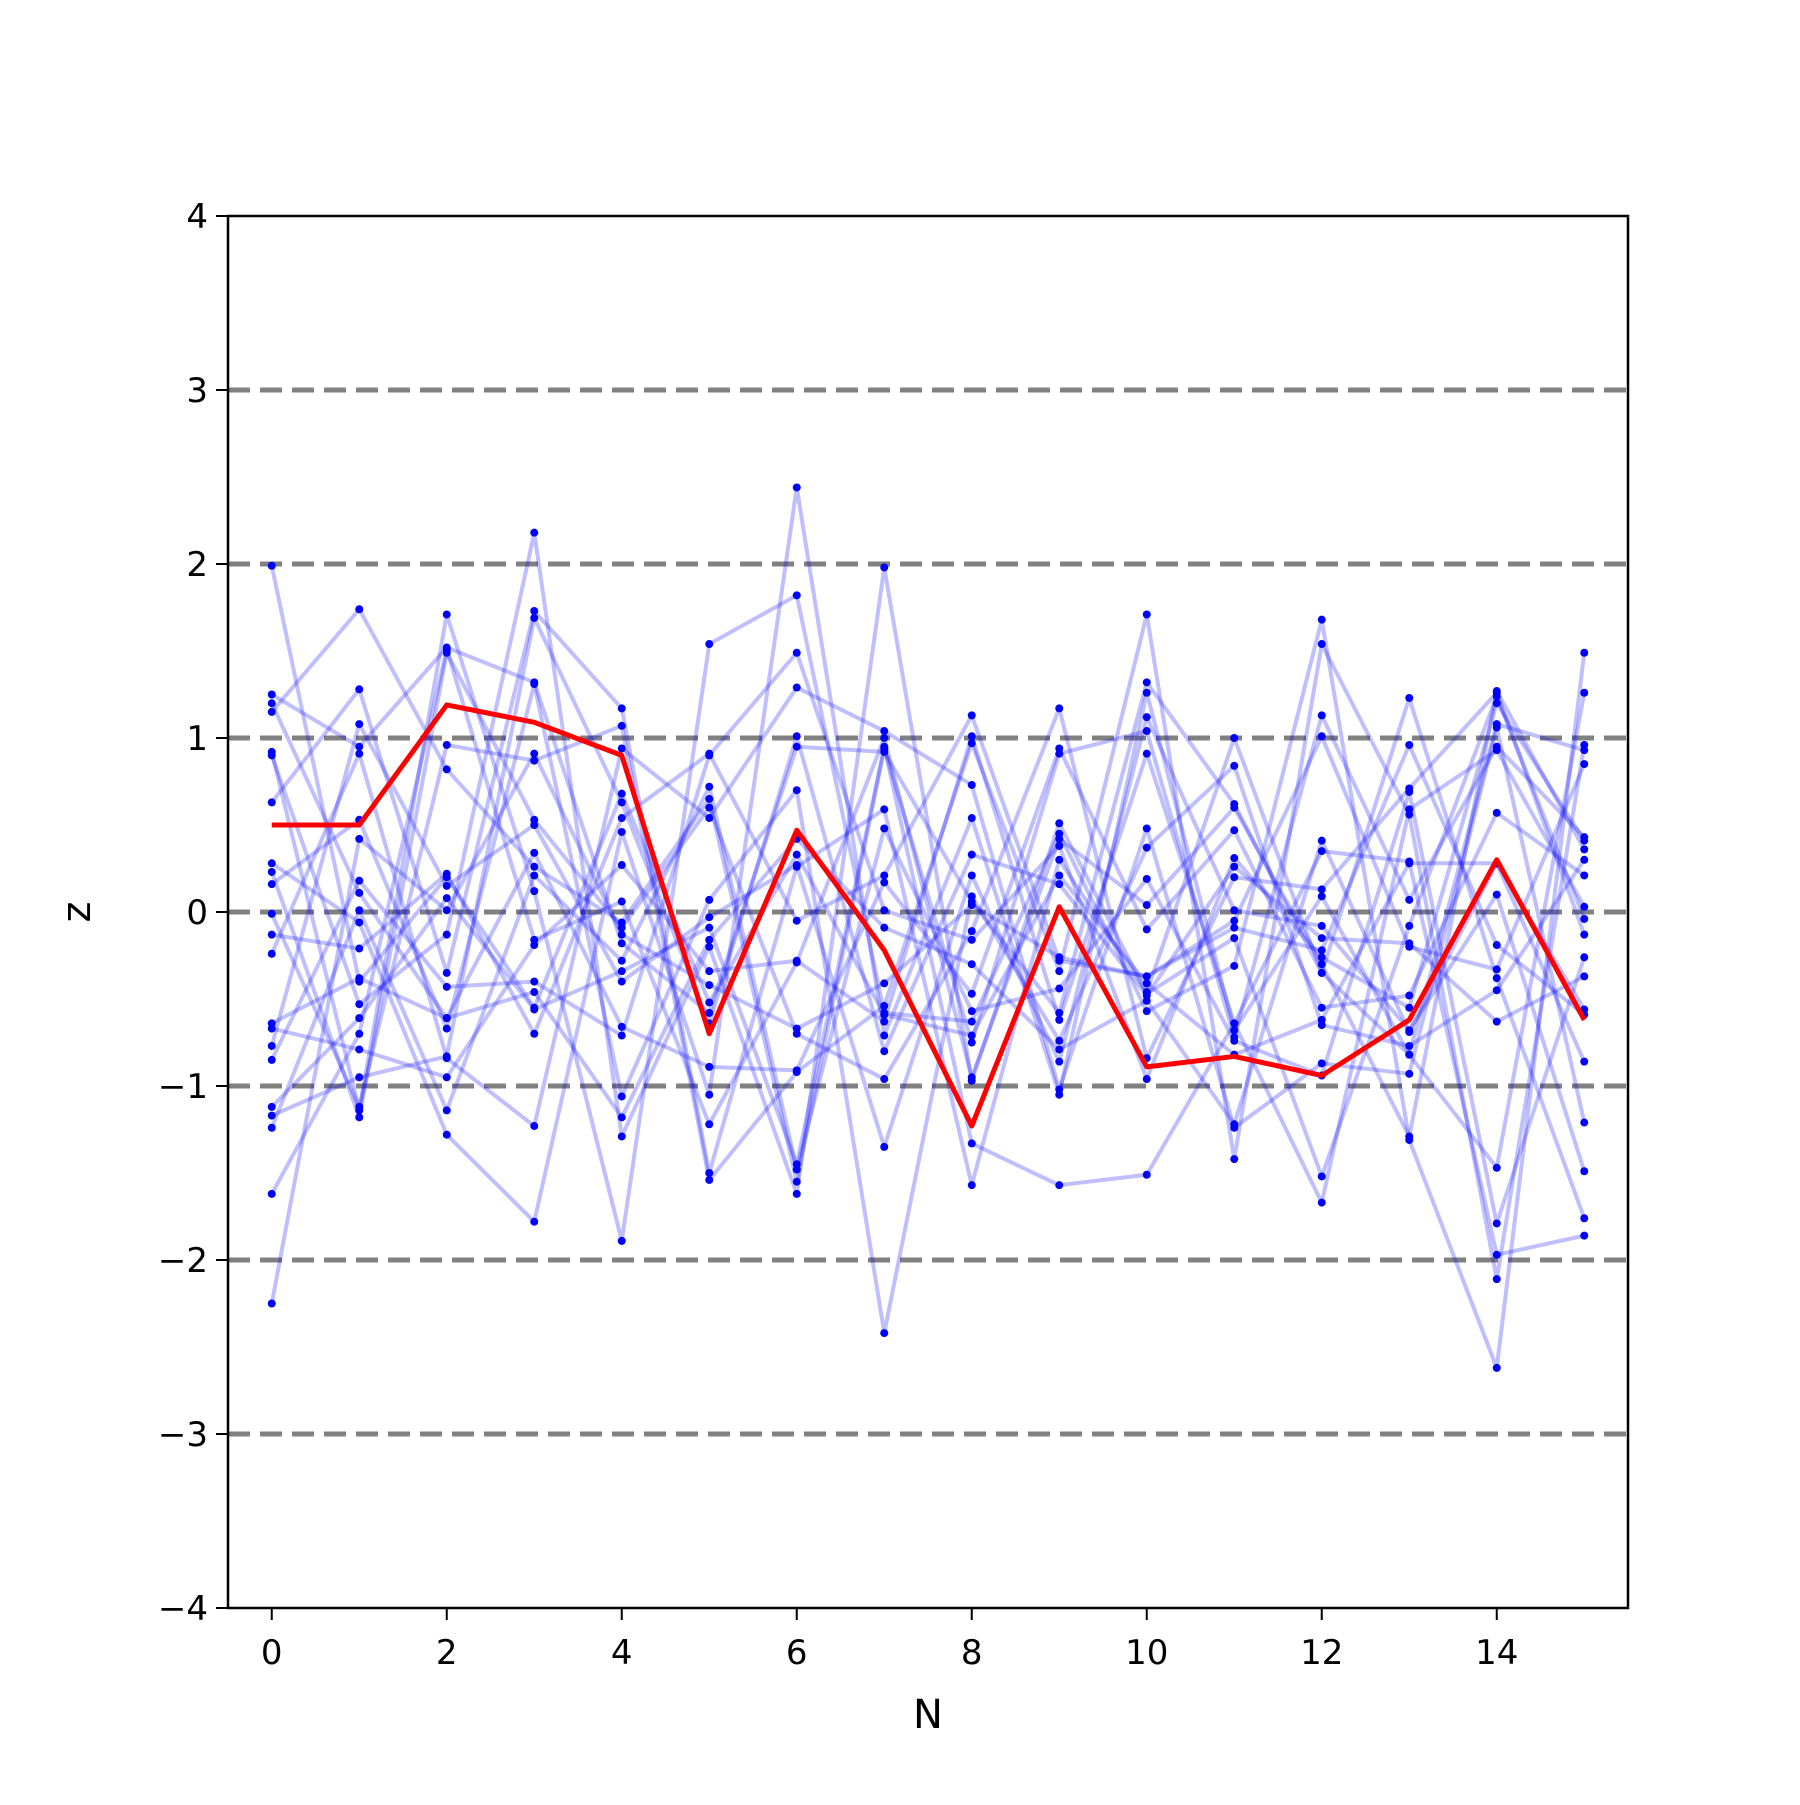 The height and width of the screenshot is (1805, 1800). What do you see at coordinates (77, 912) in the screenshot?
I see `y-axis-label: z` at bounding box center [77, 912].